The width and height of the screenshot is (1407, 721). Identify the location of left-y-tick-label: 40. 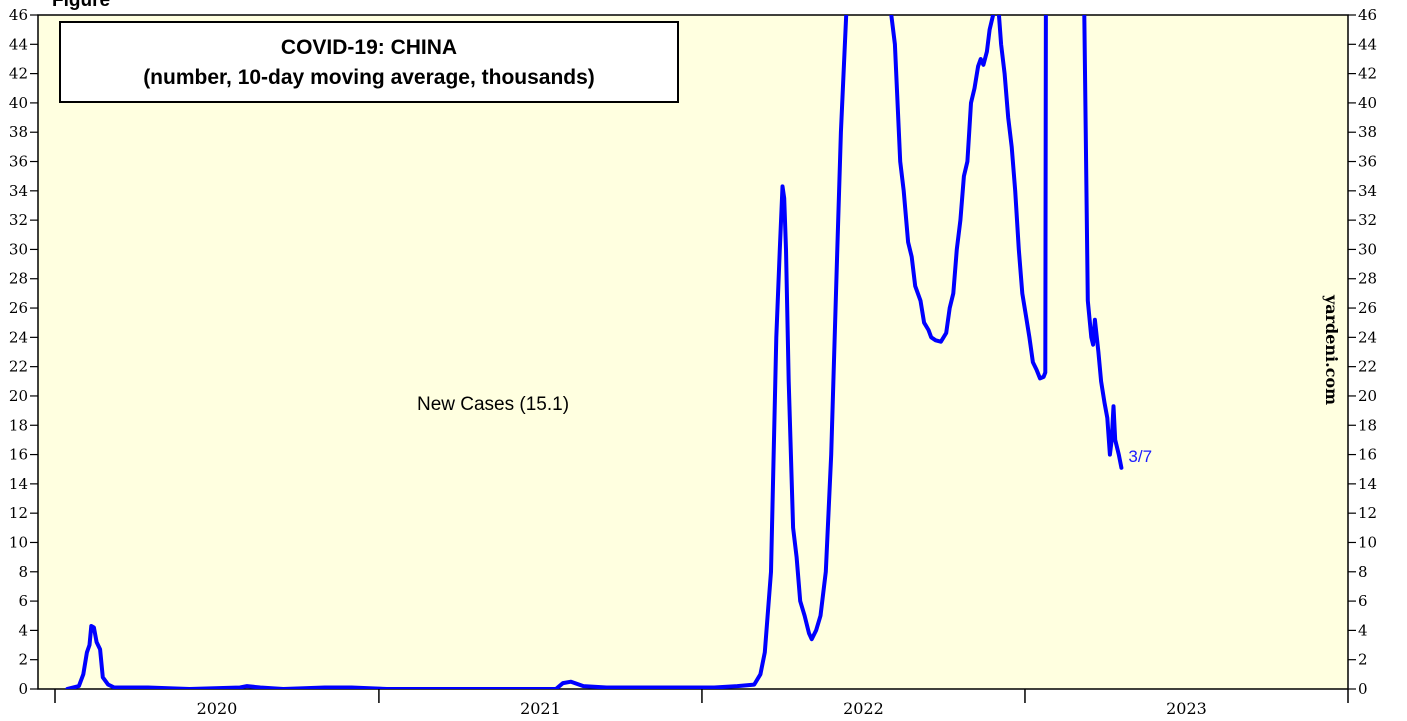
(18, 103).